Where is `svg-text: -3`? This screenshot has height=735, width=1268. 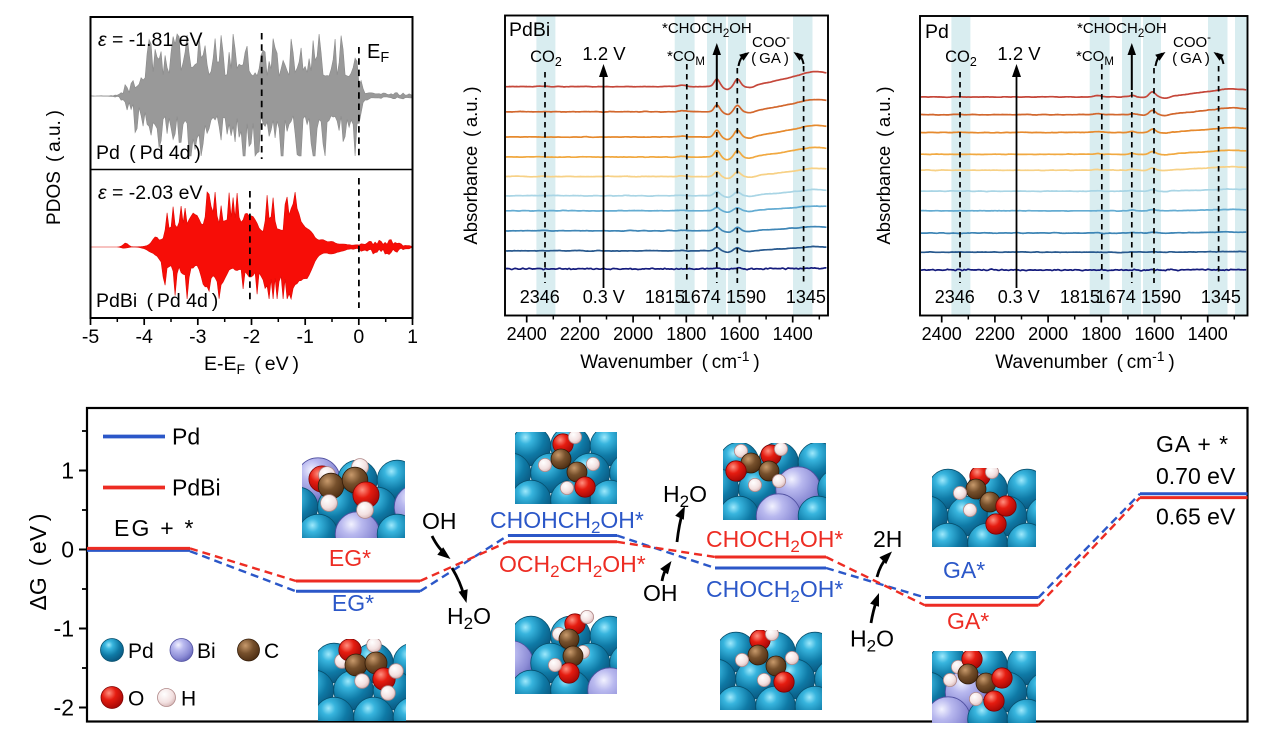 svg-text: -3 is located at coordinates (197, 337).